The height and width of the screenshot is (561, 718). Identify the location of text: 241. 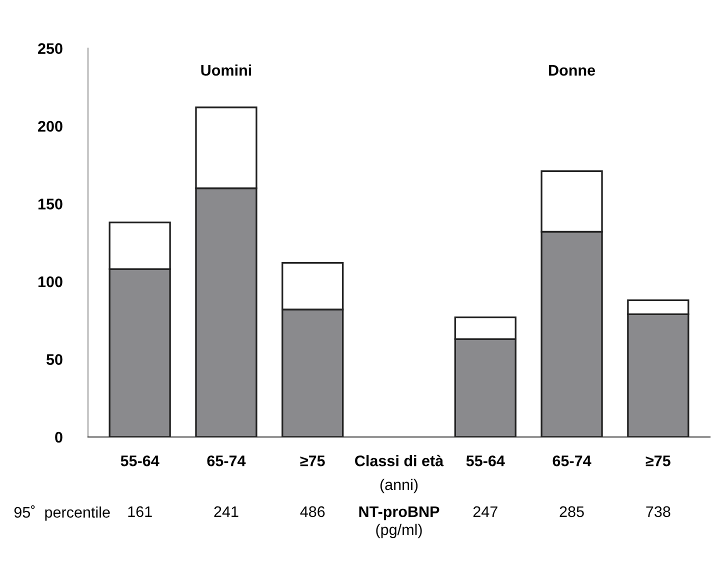
(226, 511).